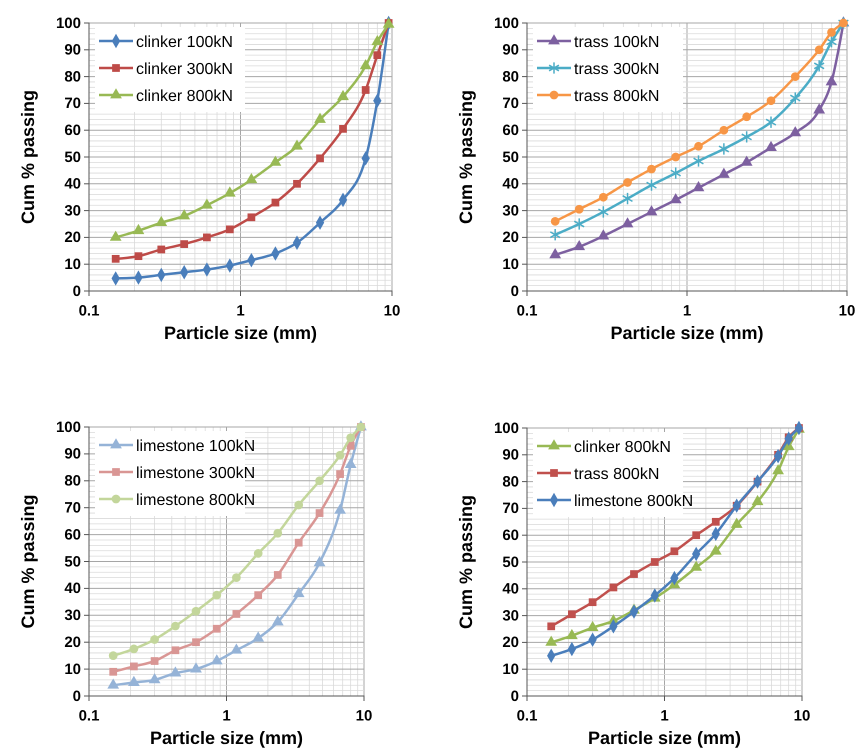 The image size is (858, 755). What do you see at coordinates (617, 69) in the screenshot?
I see `legend-label: trass 300kN` at bounding box center [617, 69].